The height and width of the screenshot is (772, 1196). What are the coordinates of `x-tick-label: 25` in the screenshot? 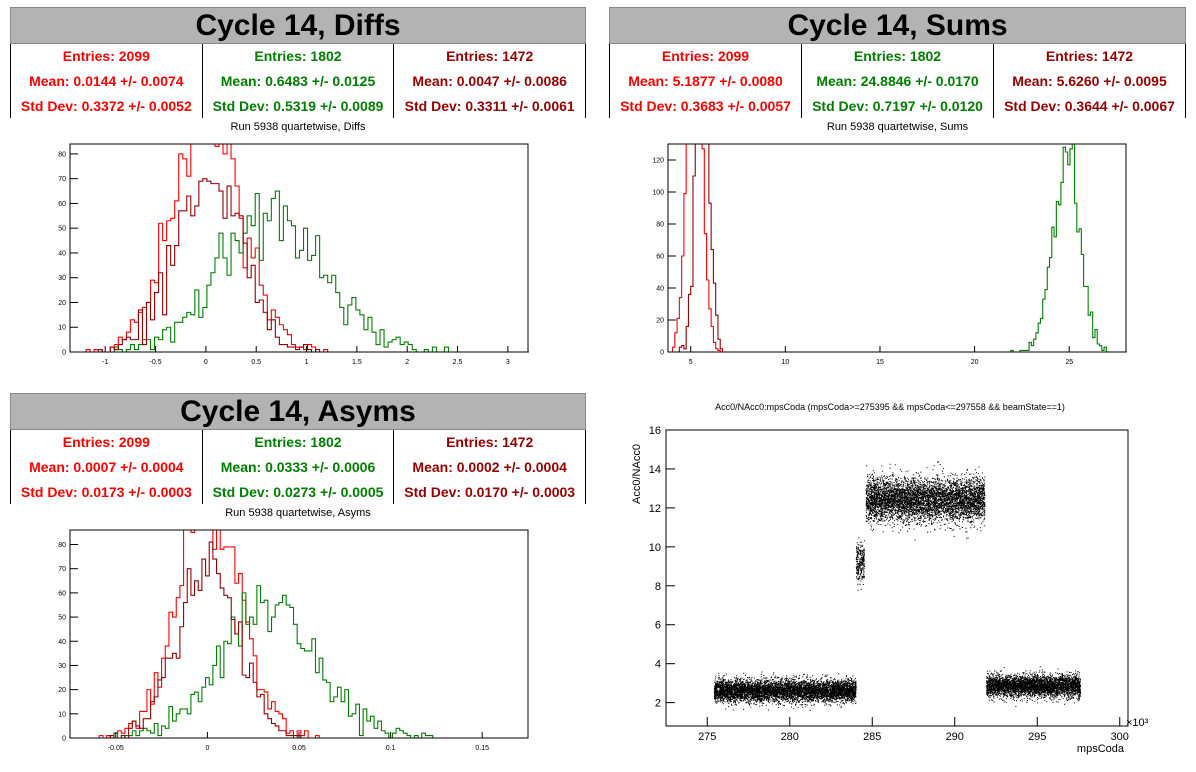 It's located at (1069, 362).